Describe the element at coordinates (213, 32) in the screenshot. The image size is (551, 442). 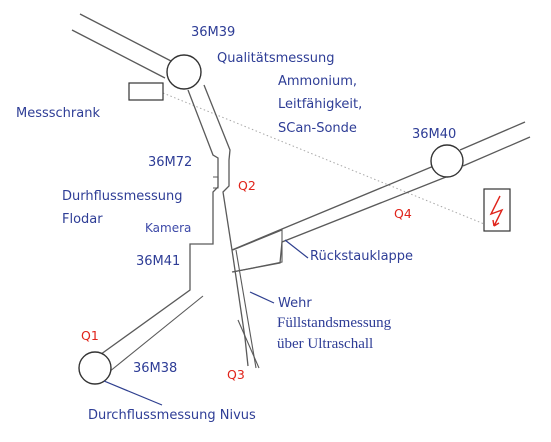
I see `node-label-36m39: 36M39` at that location.